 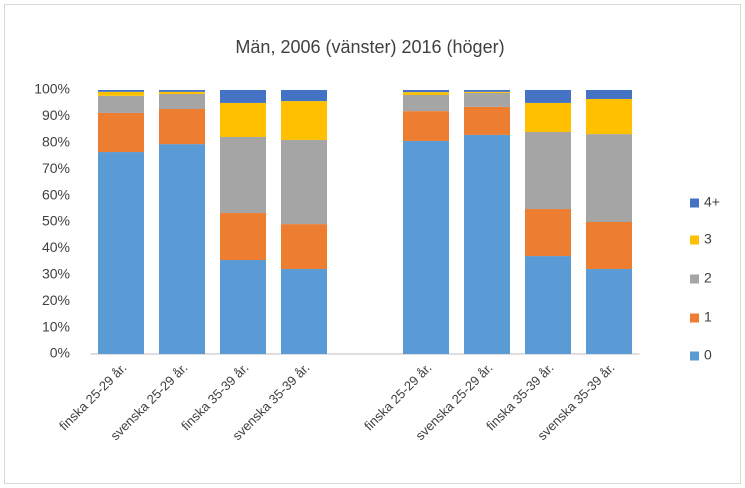 I want to click on y-tick-label: 0%, so click(x=60, y=353).